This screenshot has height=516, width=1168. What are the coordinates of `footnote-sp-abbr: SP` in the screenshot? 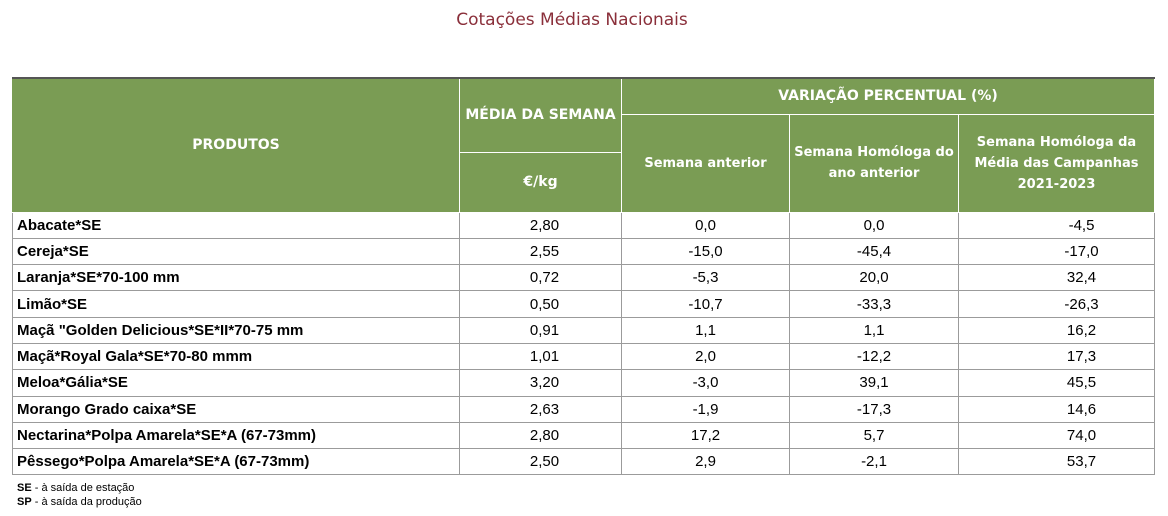 It's located at (24, 502).